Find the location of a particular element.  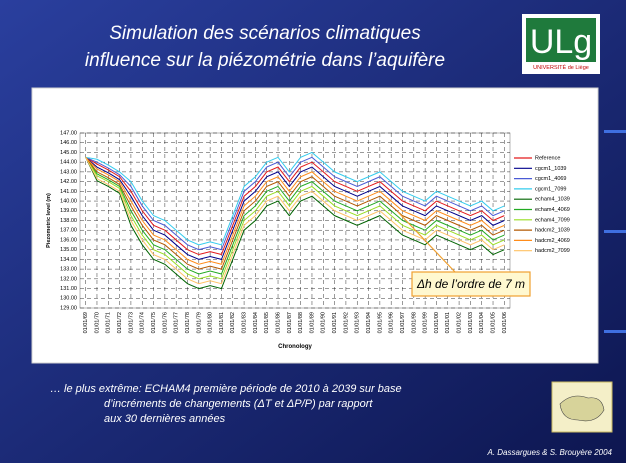

caption-line: aux 30 dernières années is located at coordinates (165, 419).